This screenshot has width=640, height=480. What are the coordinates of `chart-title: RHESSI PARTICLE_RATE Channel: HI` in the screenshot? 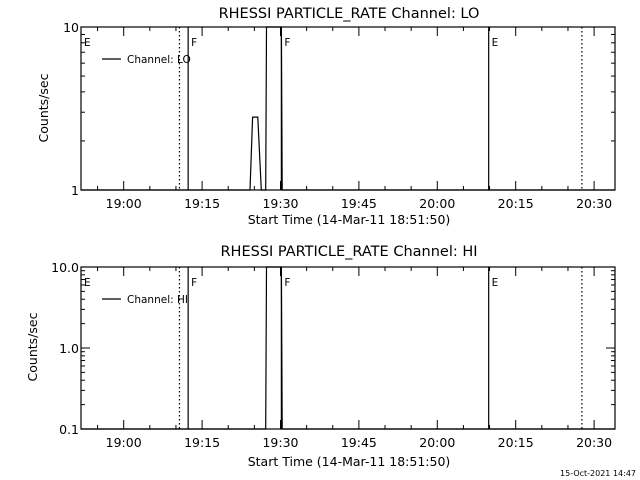 It's located at (348, 252).